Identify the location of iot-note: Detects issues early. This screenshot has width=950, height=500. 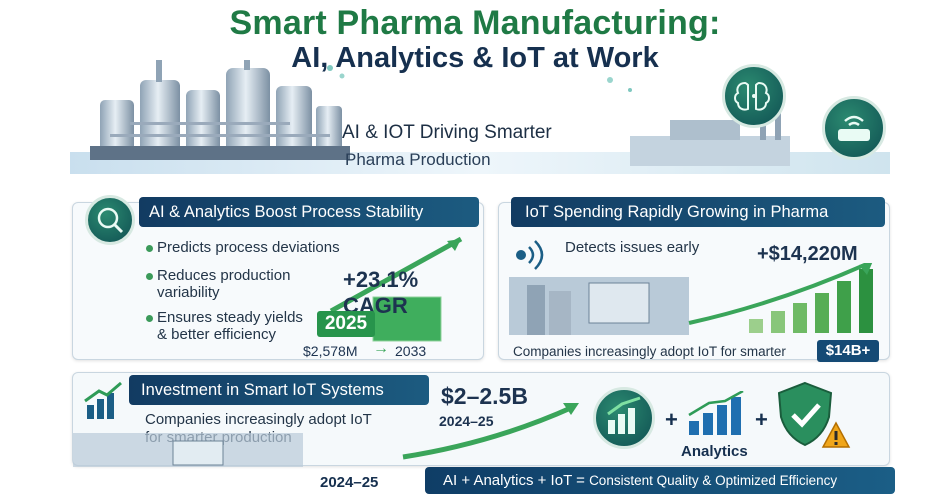
(632, 247).